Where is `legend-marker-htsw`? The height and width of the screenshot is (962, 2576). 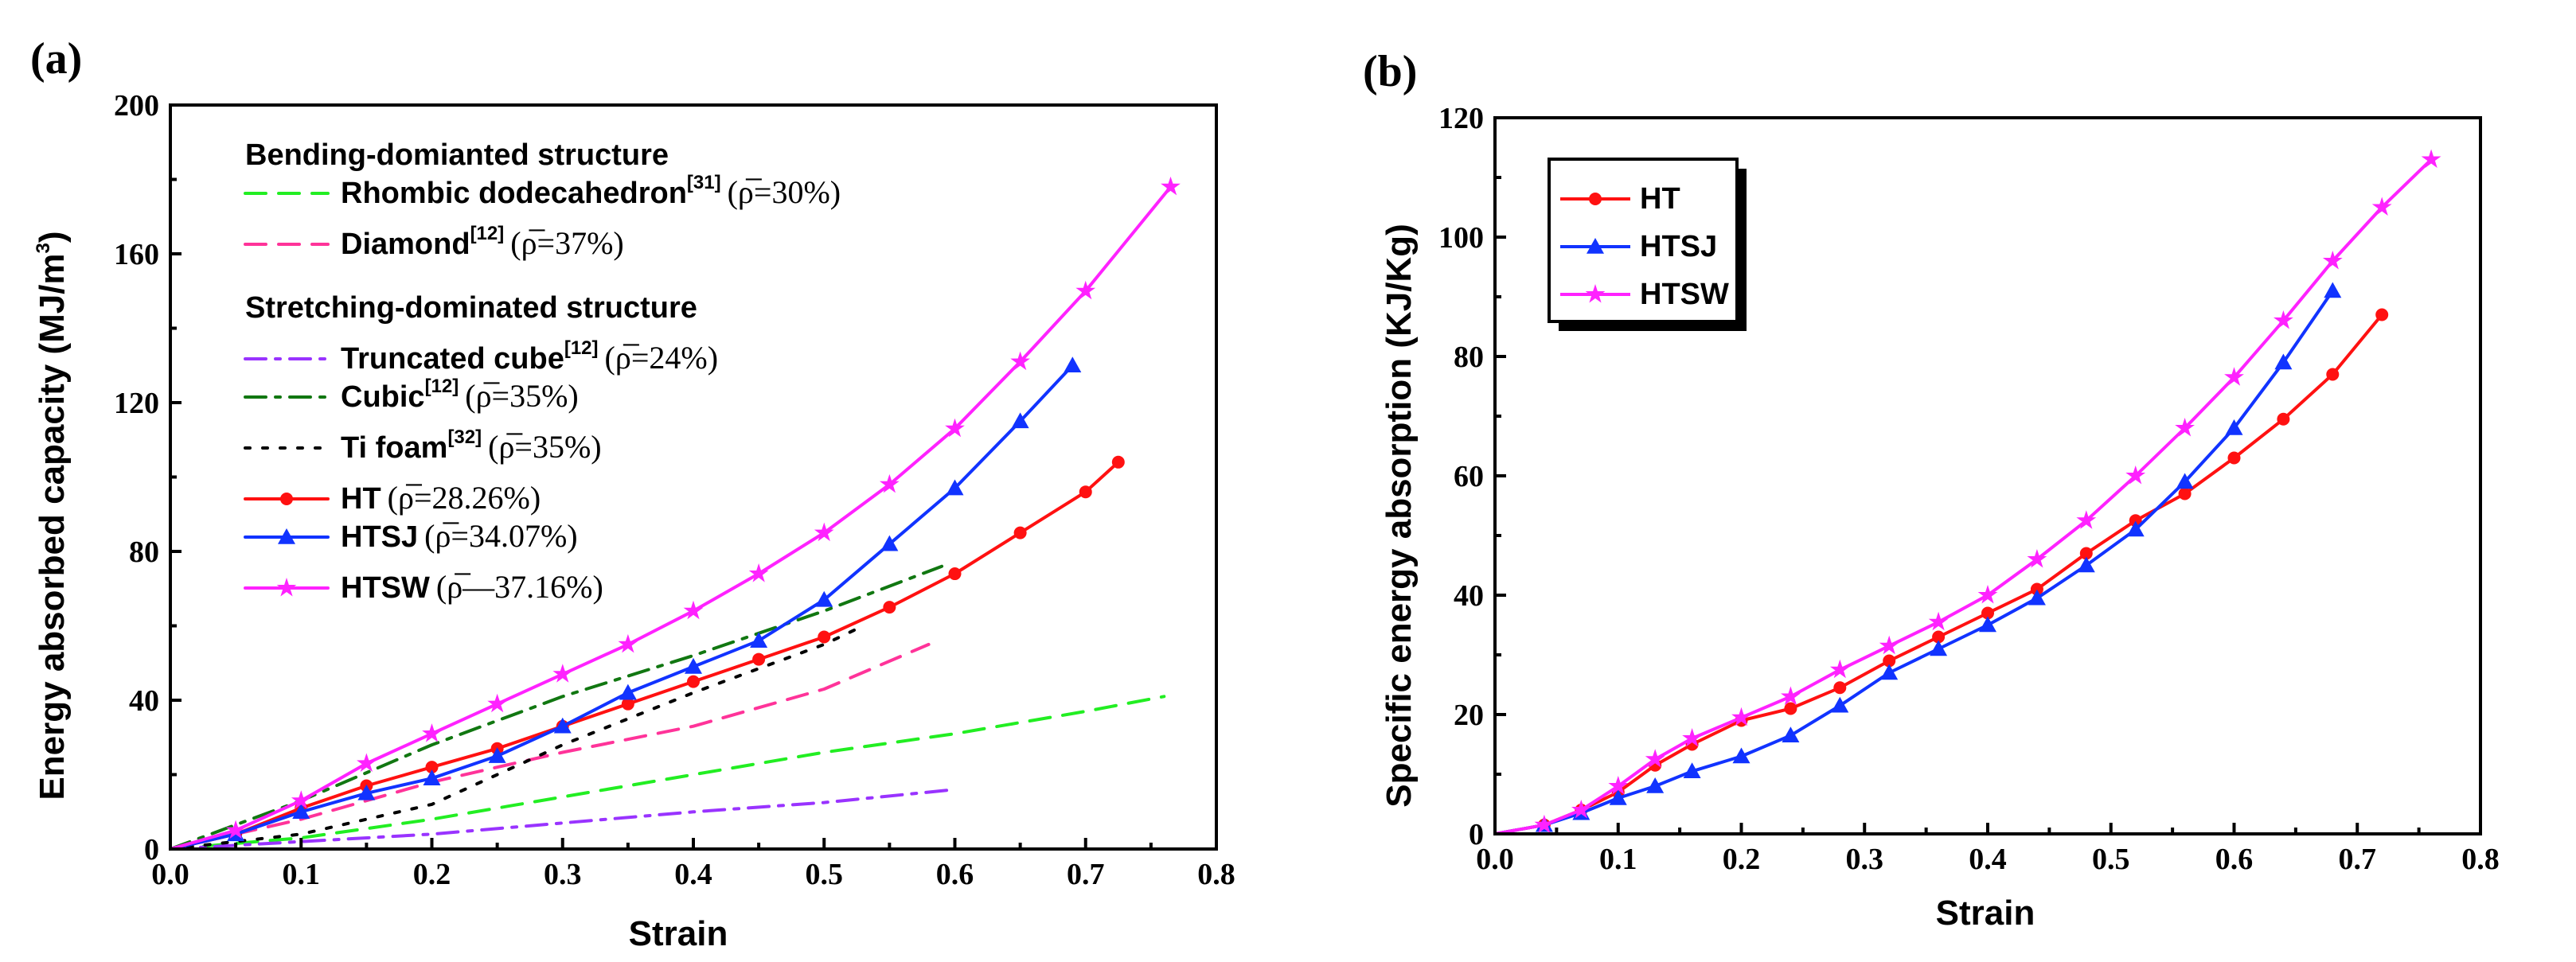
legend-marker-htsw is located at coordinates (286, 587).